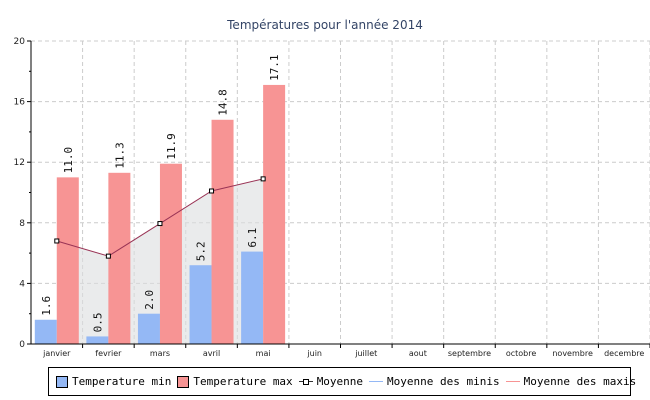 This screenshot has height=400, width=650. What do you see at coordinates (20, 42) in the screenshot?
I see `y-tick-label: 20` at bounding box center [20, 42].